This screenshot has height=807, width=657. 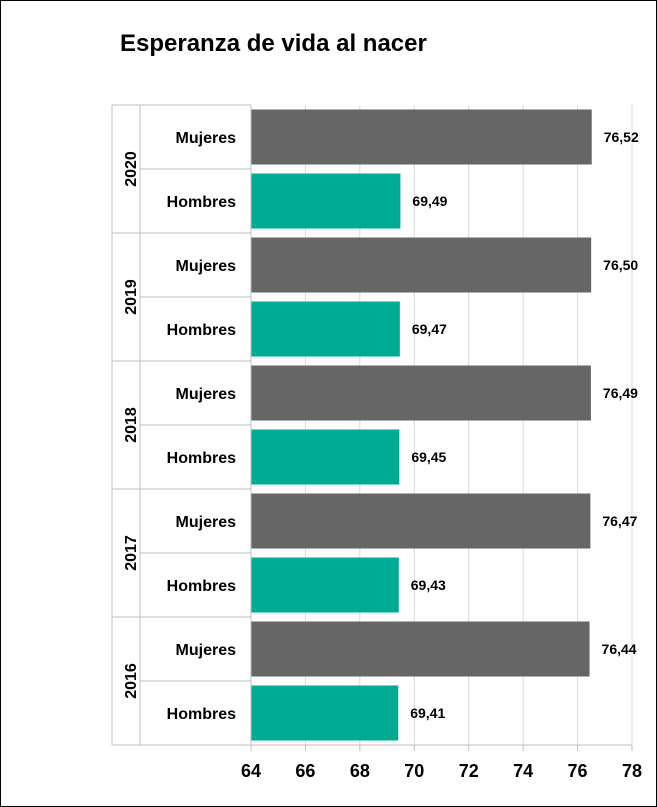 What do you see at coordinates (131, 297) in the screenshot?
I see `year-label: 2019` at bounding box center [131, 297].